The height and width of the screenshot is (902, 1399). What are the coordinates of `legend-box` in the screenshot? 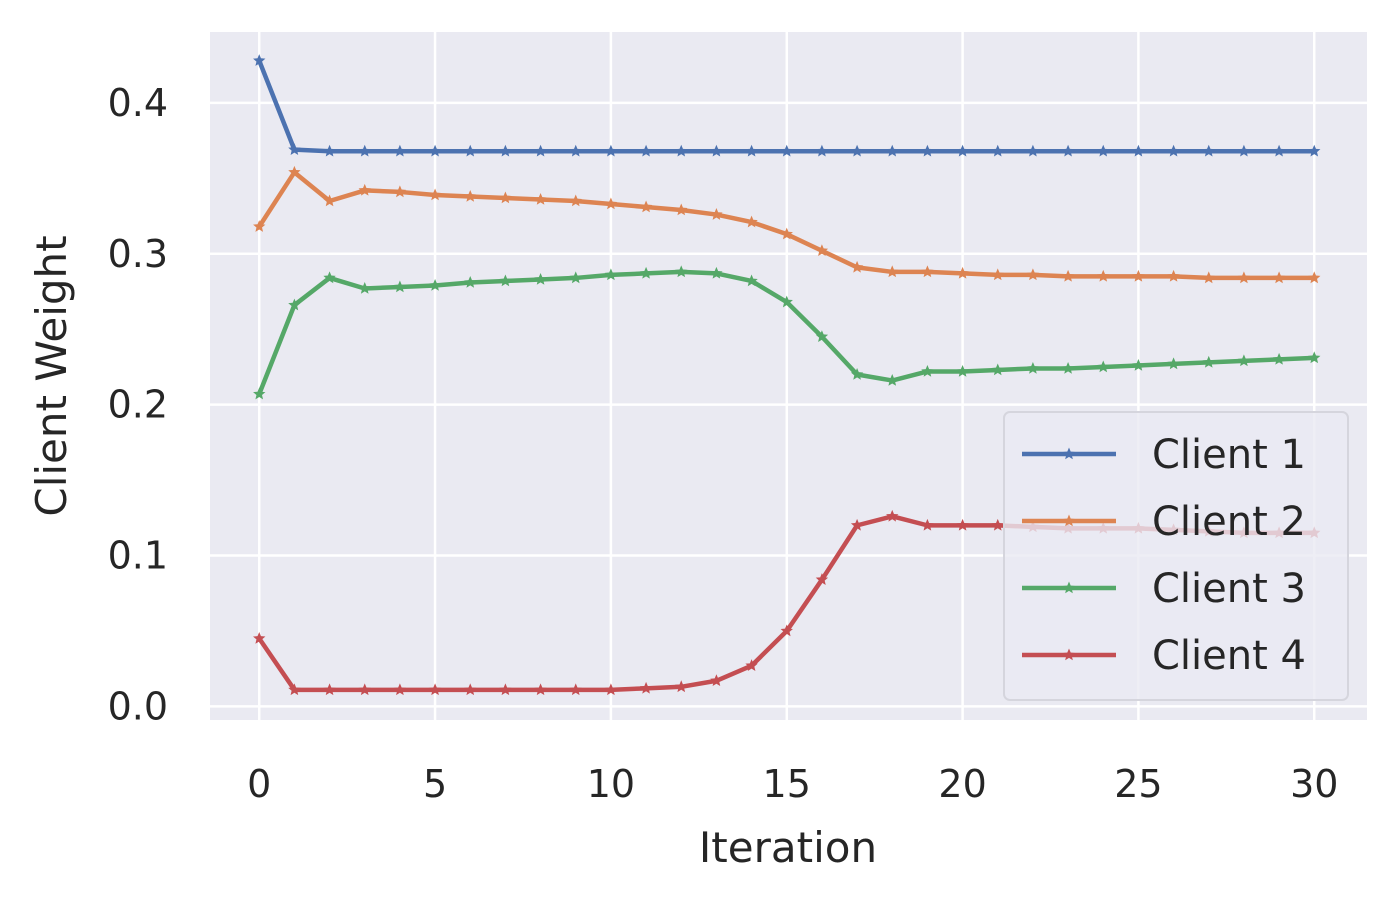 It's located at (1176, 556).